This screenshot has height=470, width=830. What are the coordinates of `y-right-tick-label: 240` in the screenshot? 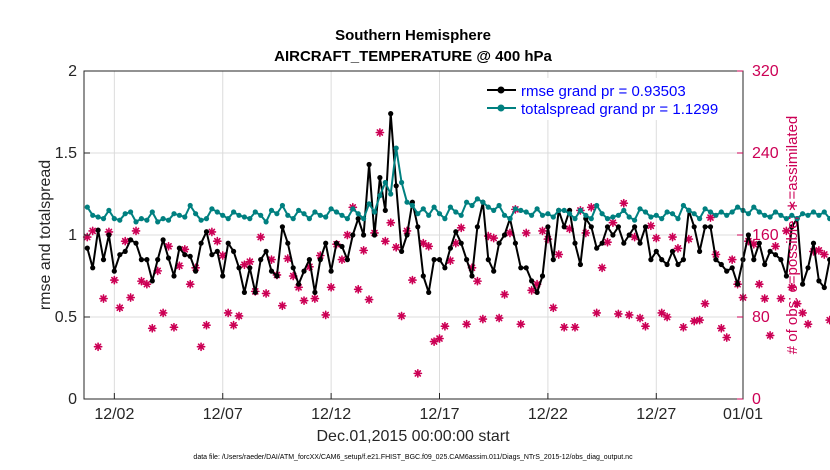 It's located at (765, 153).